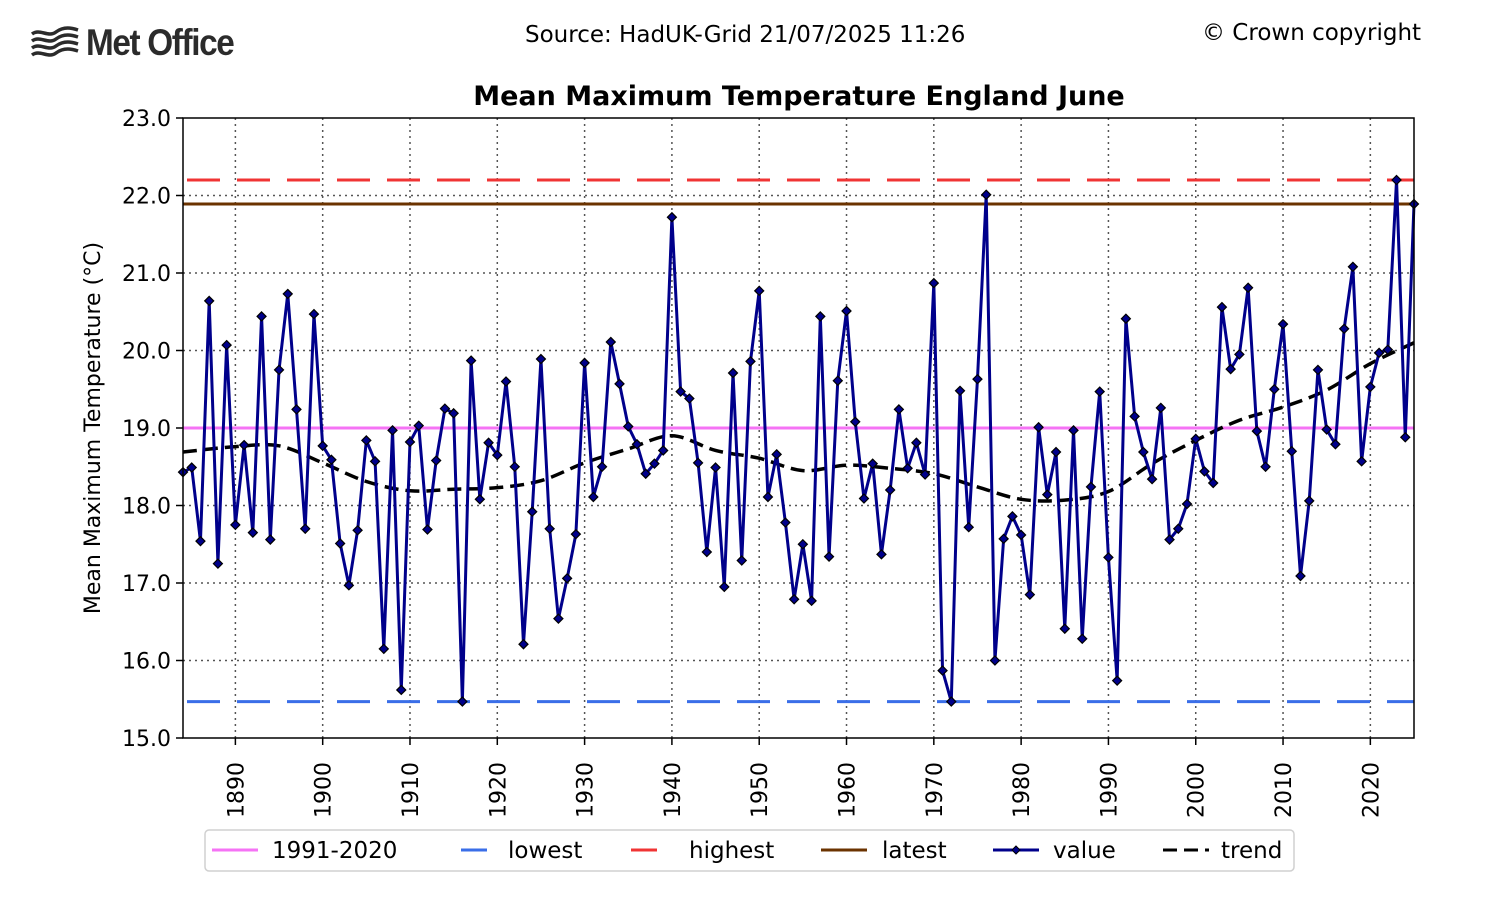 The image size is (1500, 900). Describe the element at coordinates (146, 429) in the screenshot. I see `y-tick-label: 19.0` at that location.